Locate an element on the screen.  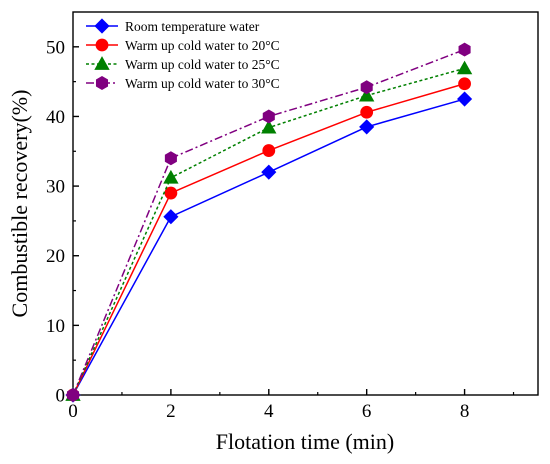
legend-label: Warm up cold water to 30°C is located at coordinates (202, 83).